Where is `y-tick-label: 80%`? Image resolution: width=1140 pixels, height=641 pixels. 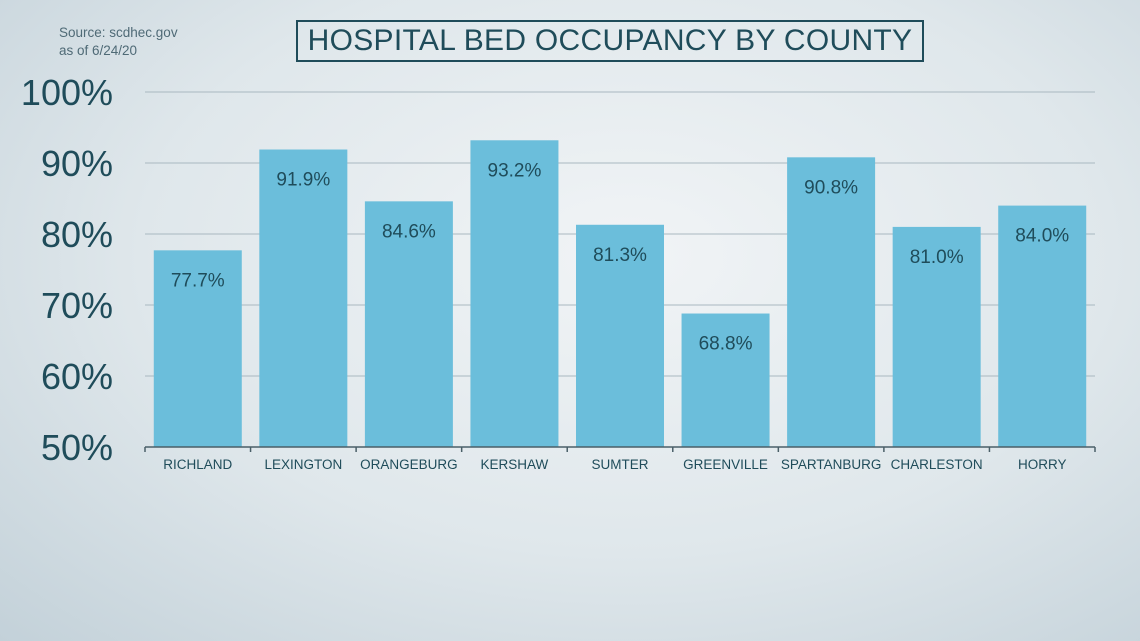
y-tick-label: 80% is located at coordinates (77, 234).